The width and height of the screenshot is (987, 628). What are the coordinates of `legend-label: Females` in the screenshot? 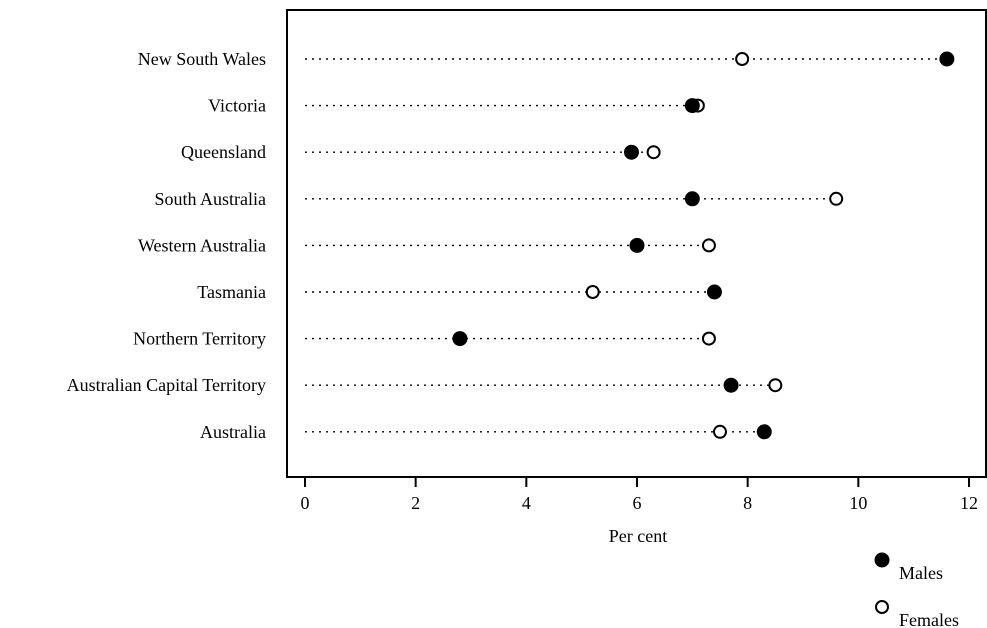 It's located at (929, 619).